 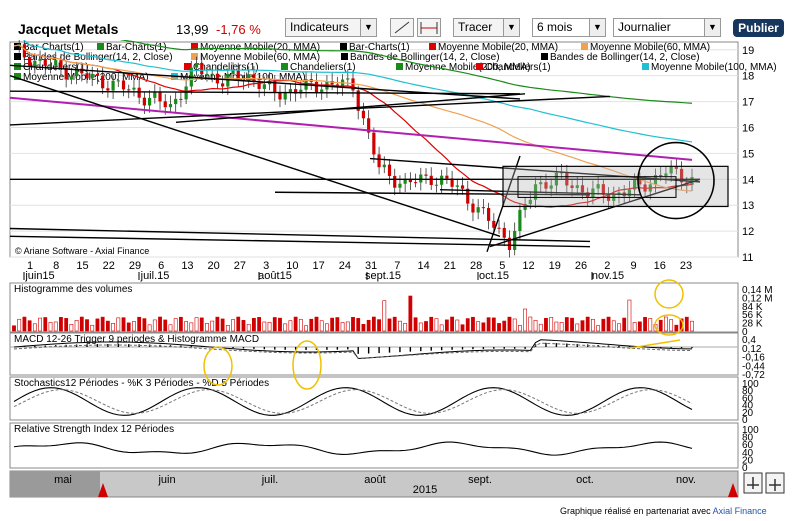 I want to click on indicator-tick-label: 0,12 M, so click(x=757, y=298).